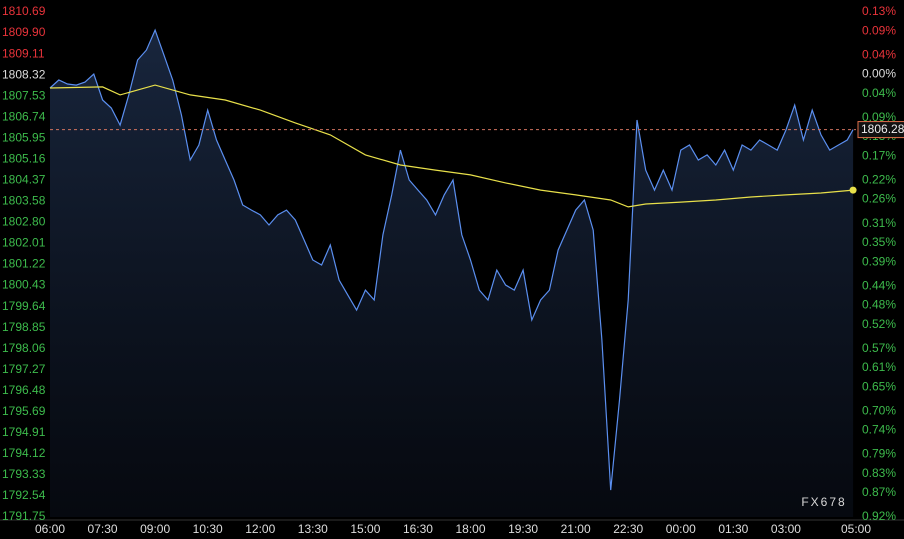 This screenshot has width=904, height=539. Describe the element at coordinates (418, 529) in the screenshot. I see `x-tick-label: 16:30` at that location.